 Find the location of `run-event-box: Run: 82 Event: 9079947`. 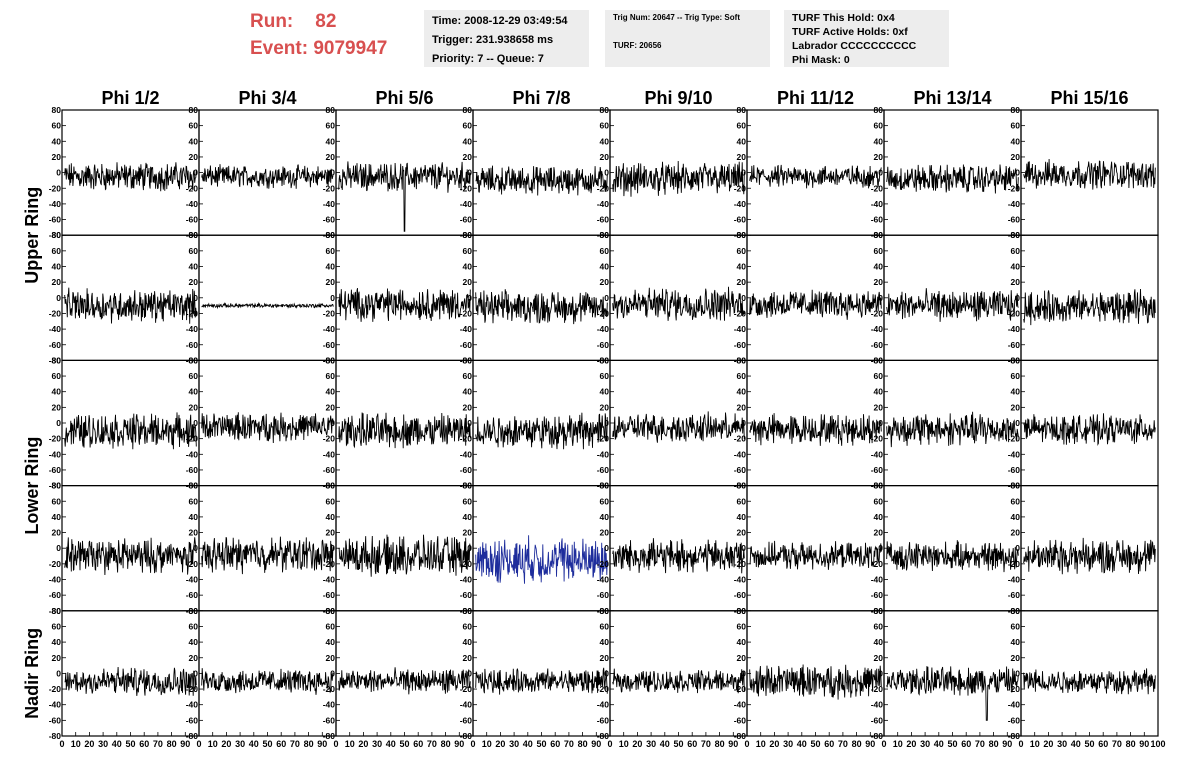

run-event-box: Run: 82 Event: 9079947 is located at coordinates (318, 35).